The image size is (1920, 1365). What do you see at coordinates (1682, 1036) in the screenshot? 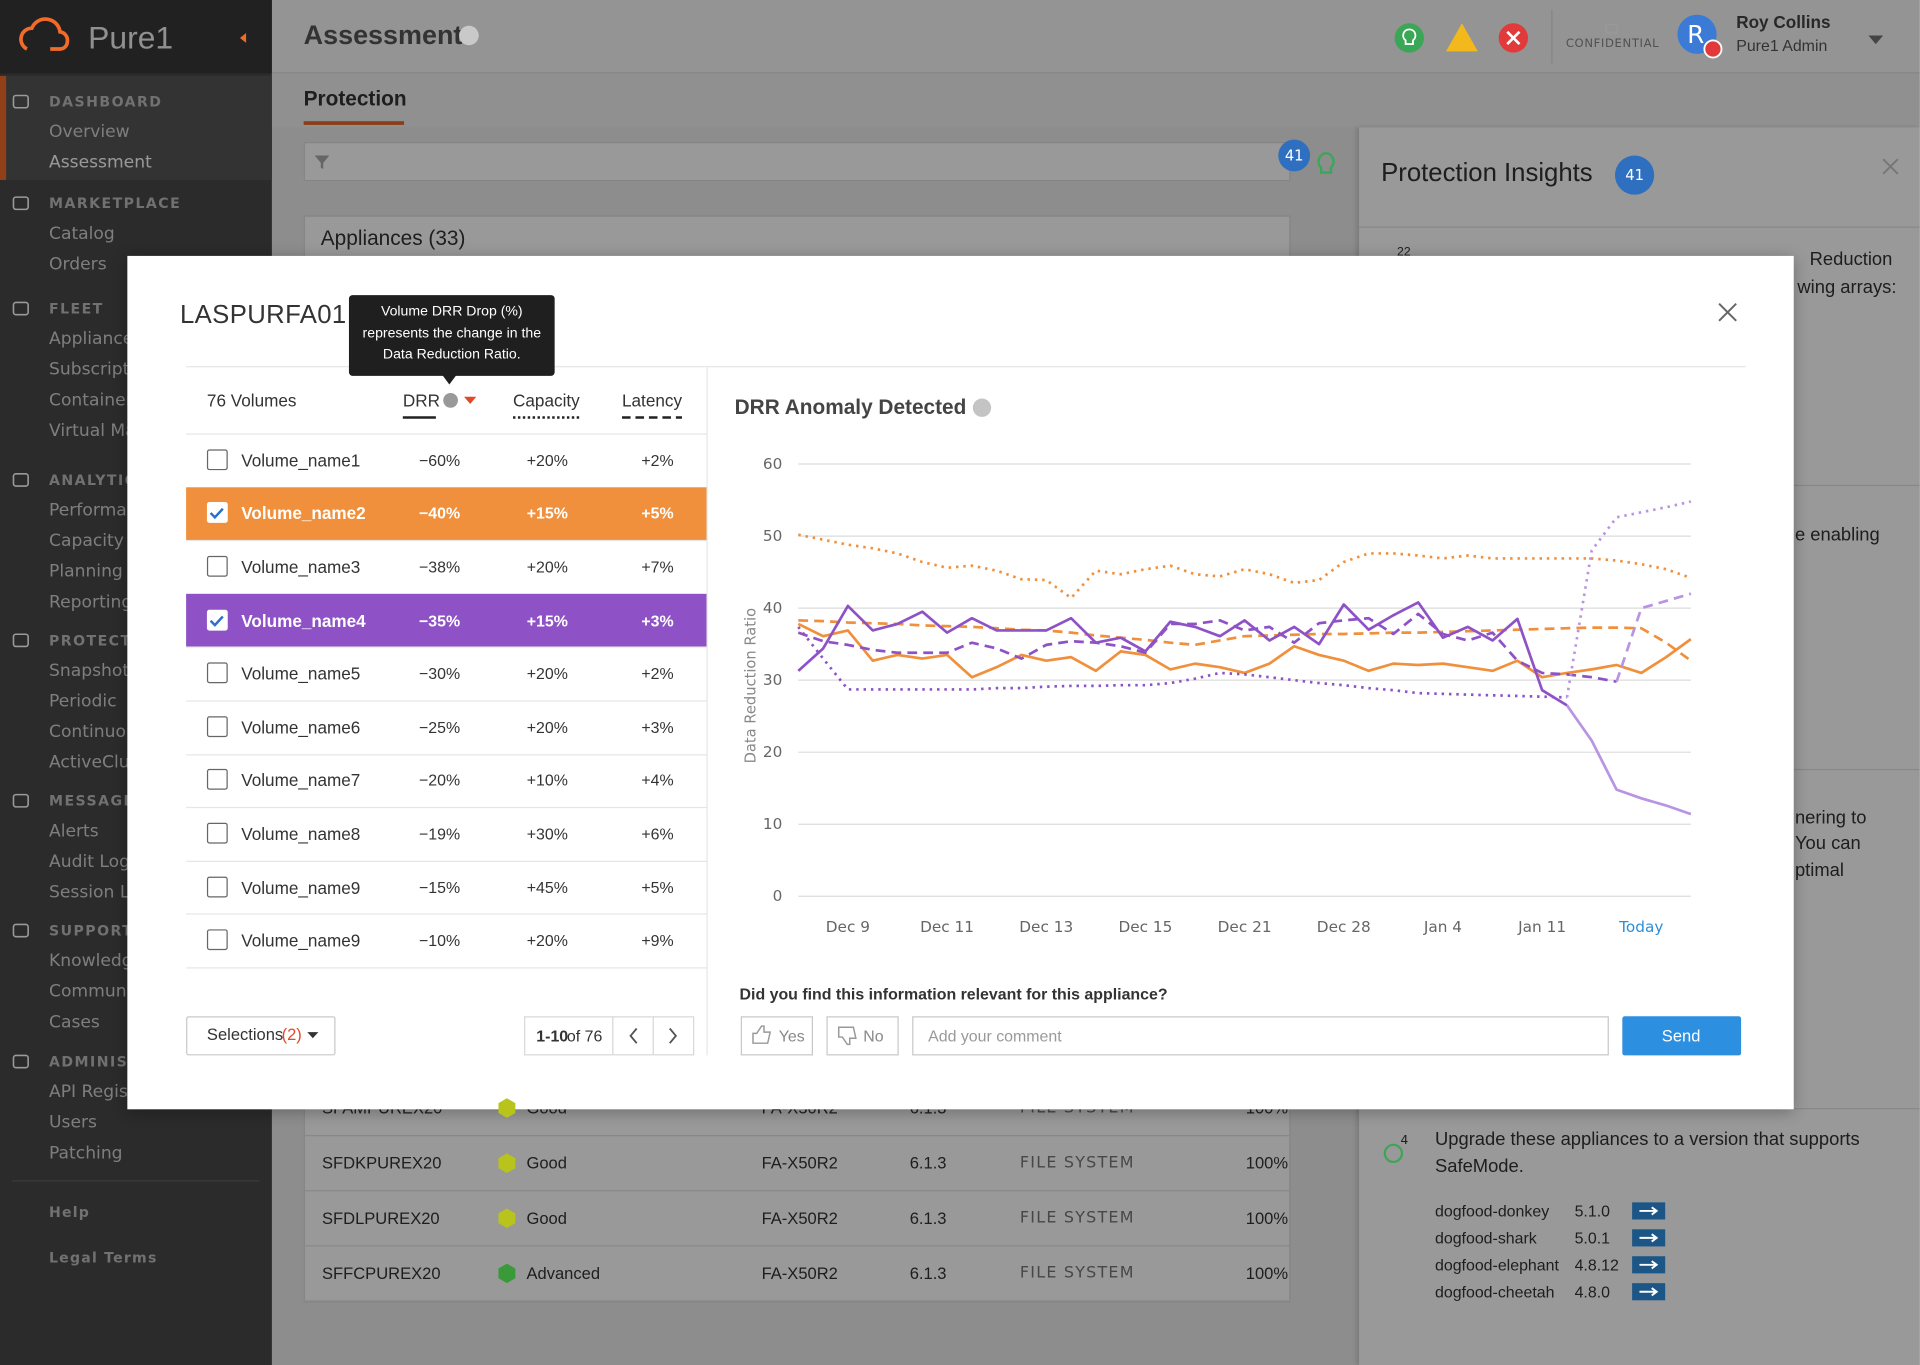
I see `send-button` at bounding box center [1682, 1036].